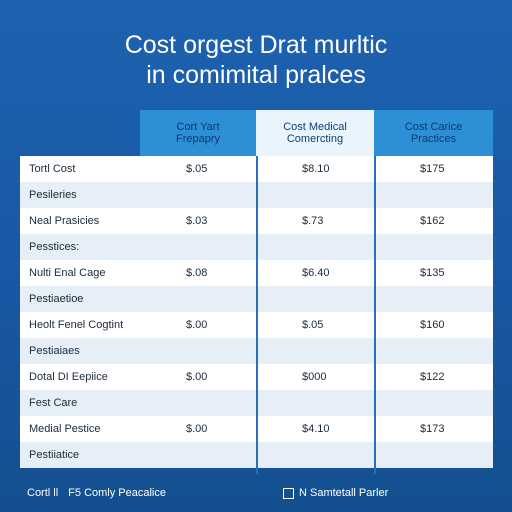 The width and height of the screenshot is (512, 512). Describe the element at coordinates (65, 429) in the screenshot. I see `row-label: Medial Pestice` at that location.